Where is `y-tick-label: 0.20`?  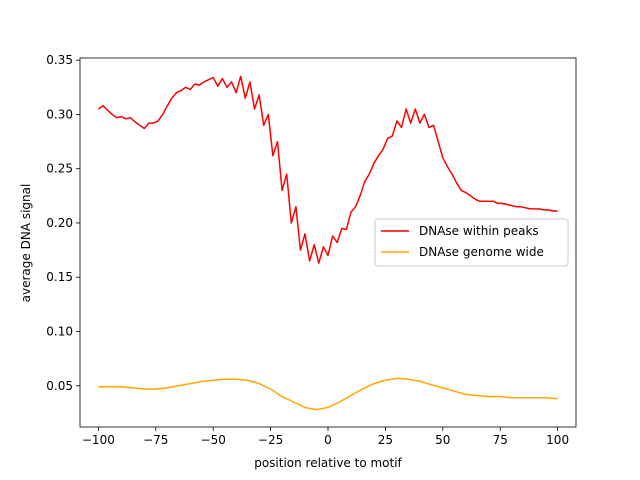
y-tick-label: 0.20 is located at coordinates (59, 223).